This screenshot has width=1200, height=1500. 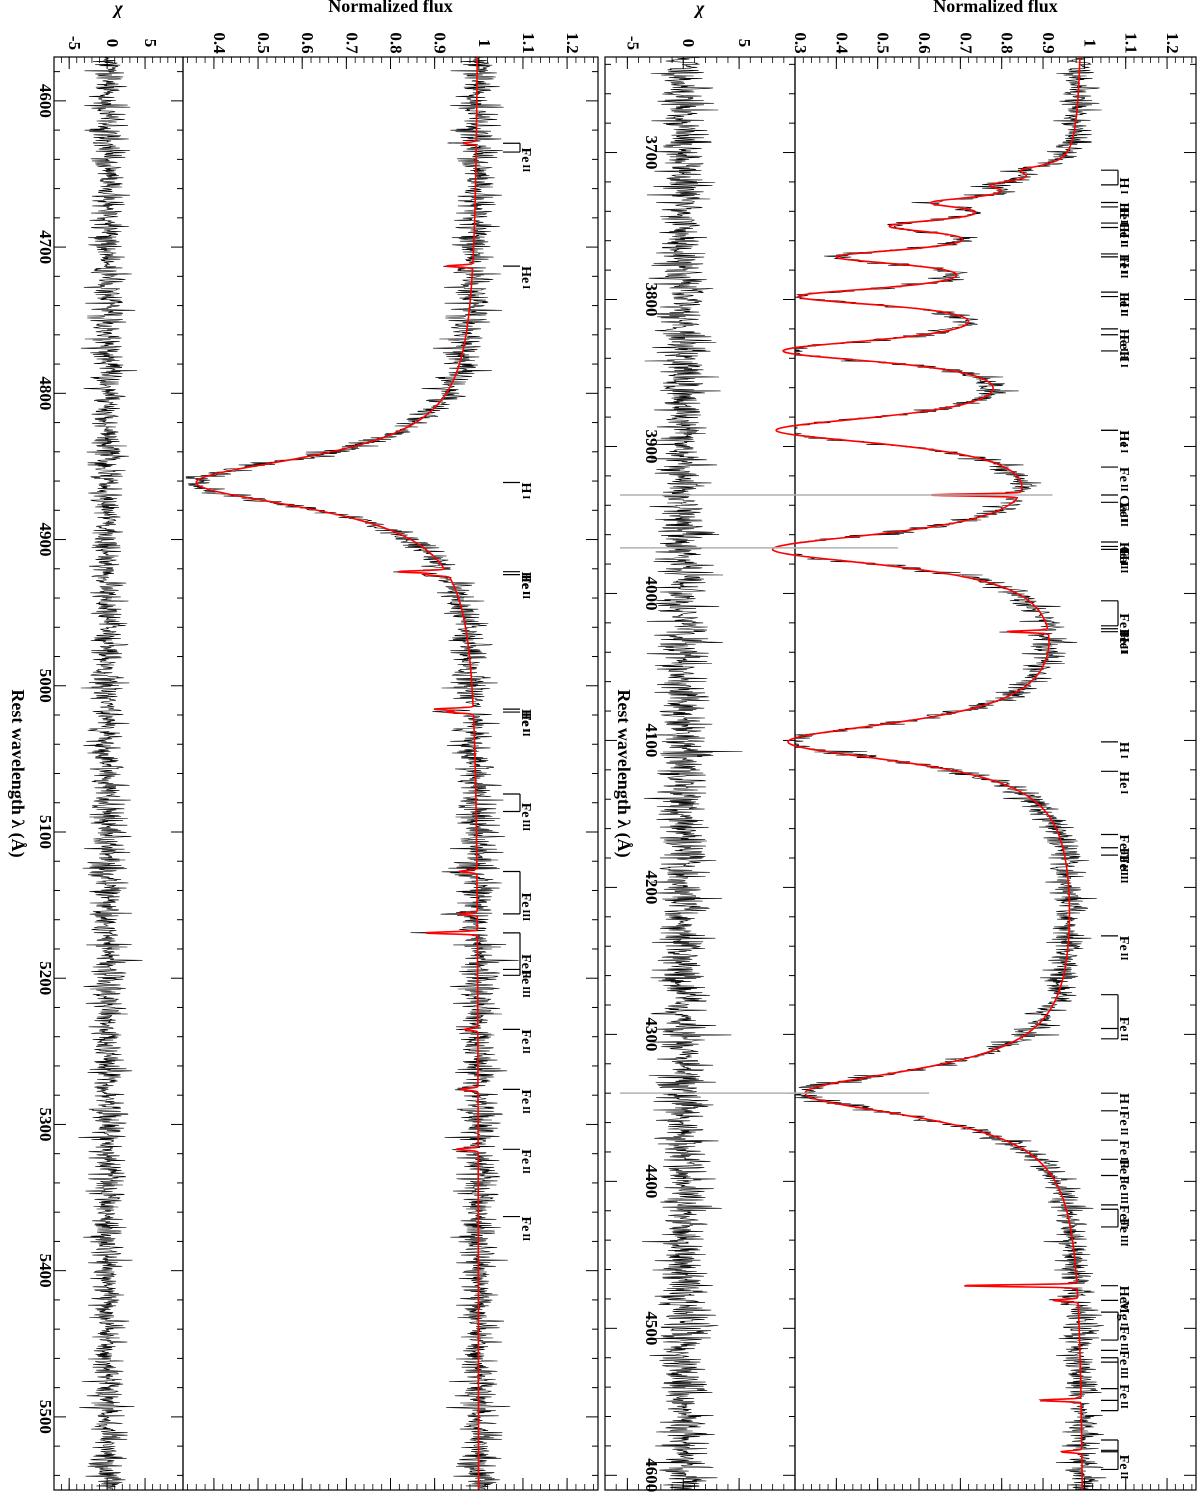 What do you see at coordinates (1131, 42) in the screenshot?
I see `flux-tick-label: 1.1` at bounding box center [1131, 42].